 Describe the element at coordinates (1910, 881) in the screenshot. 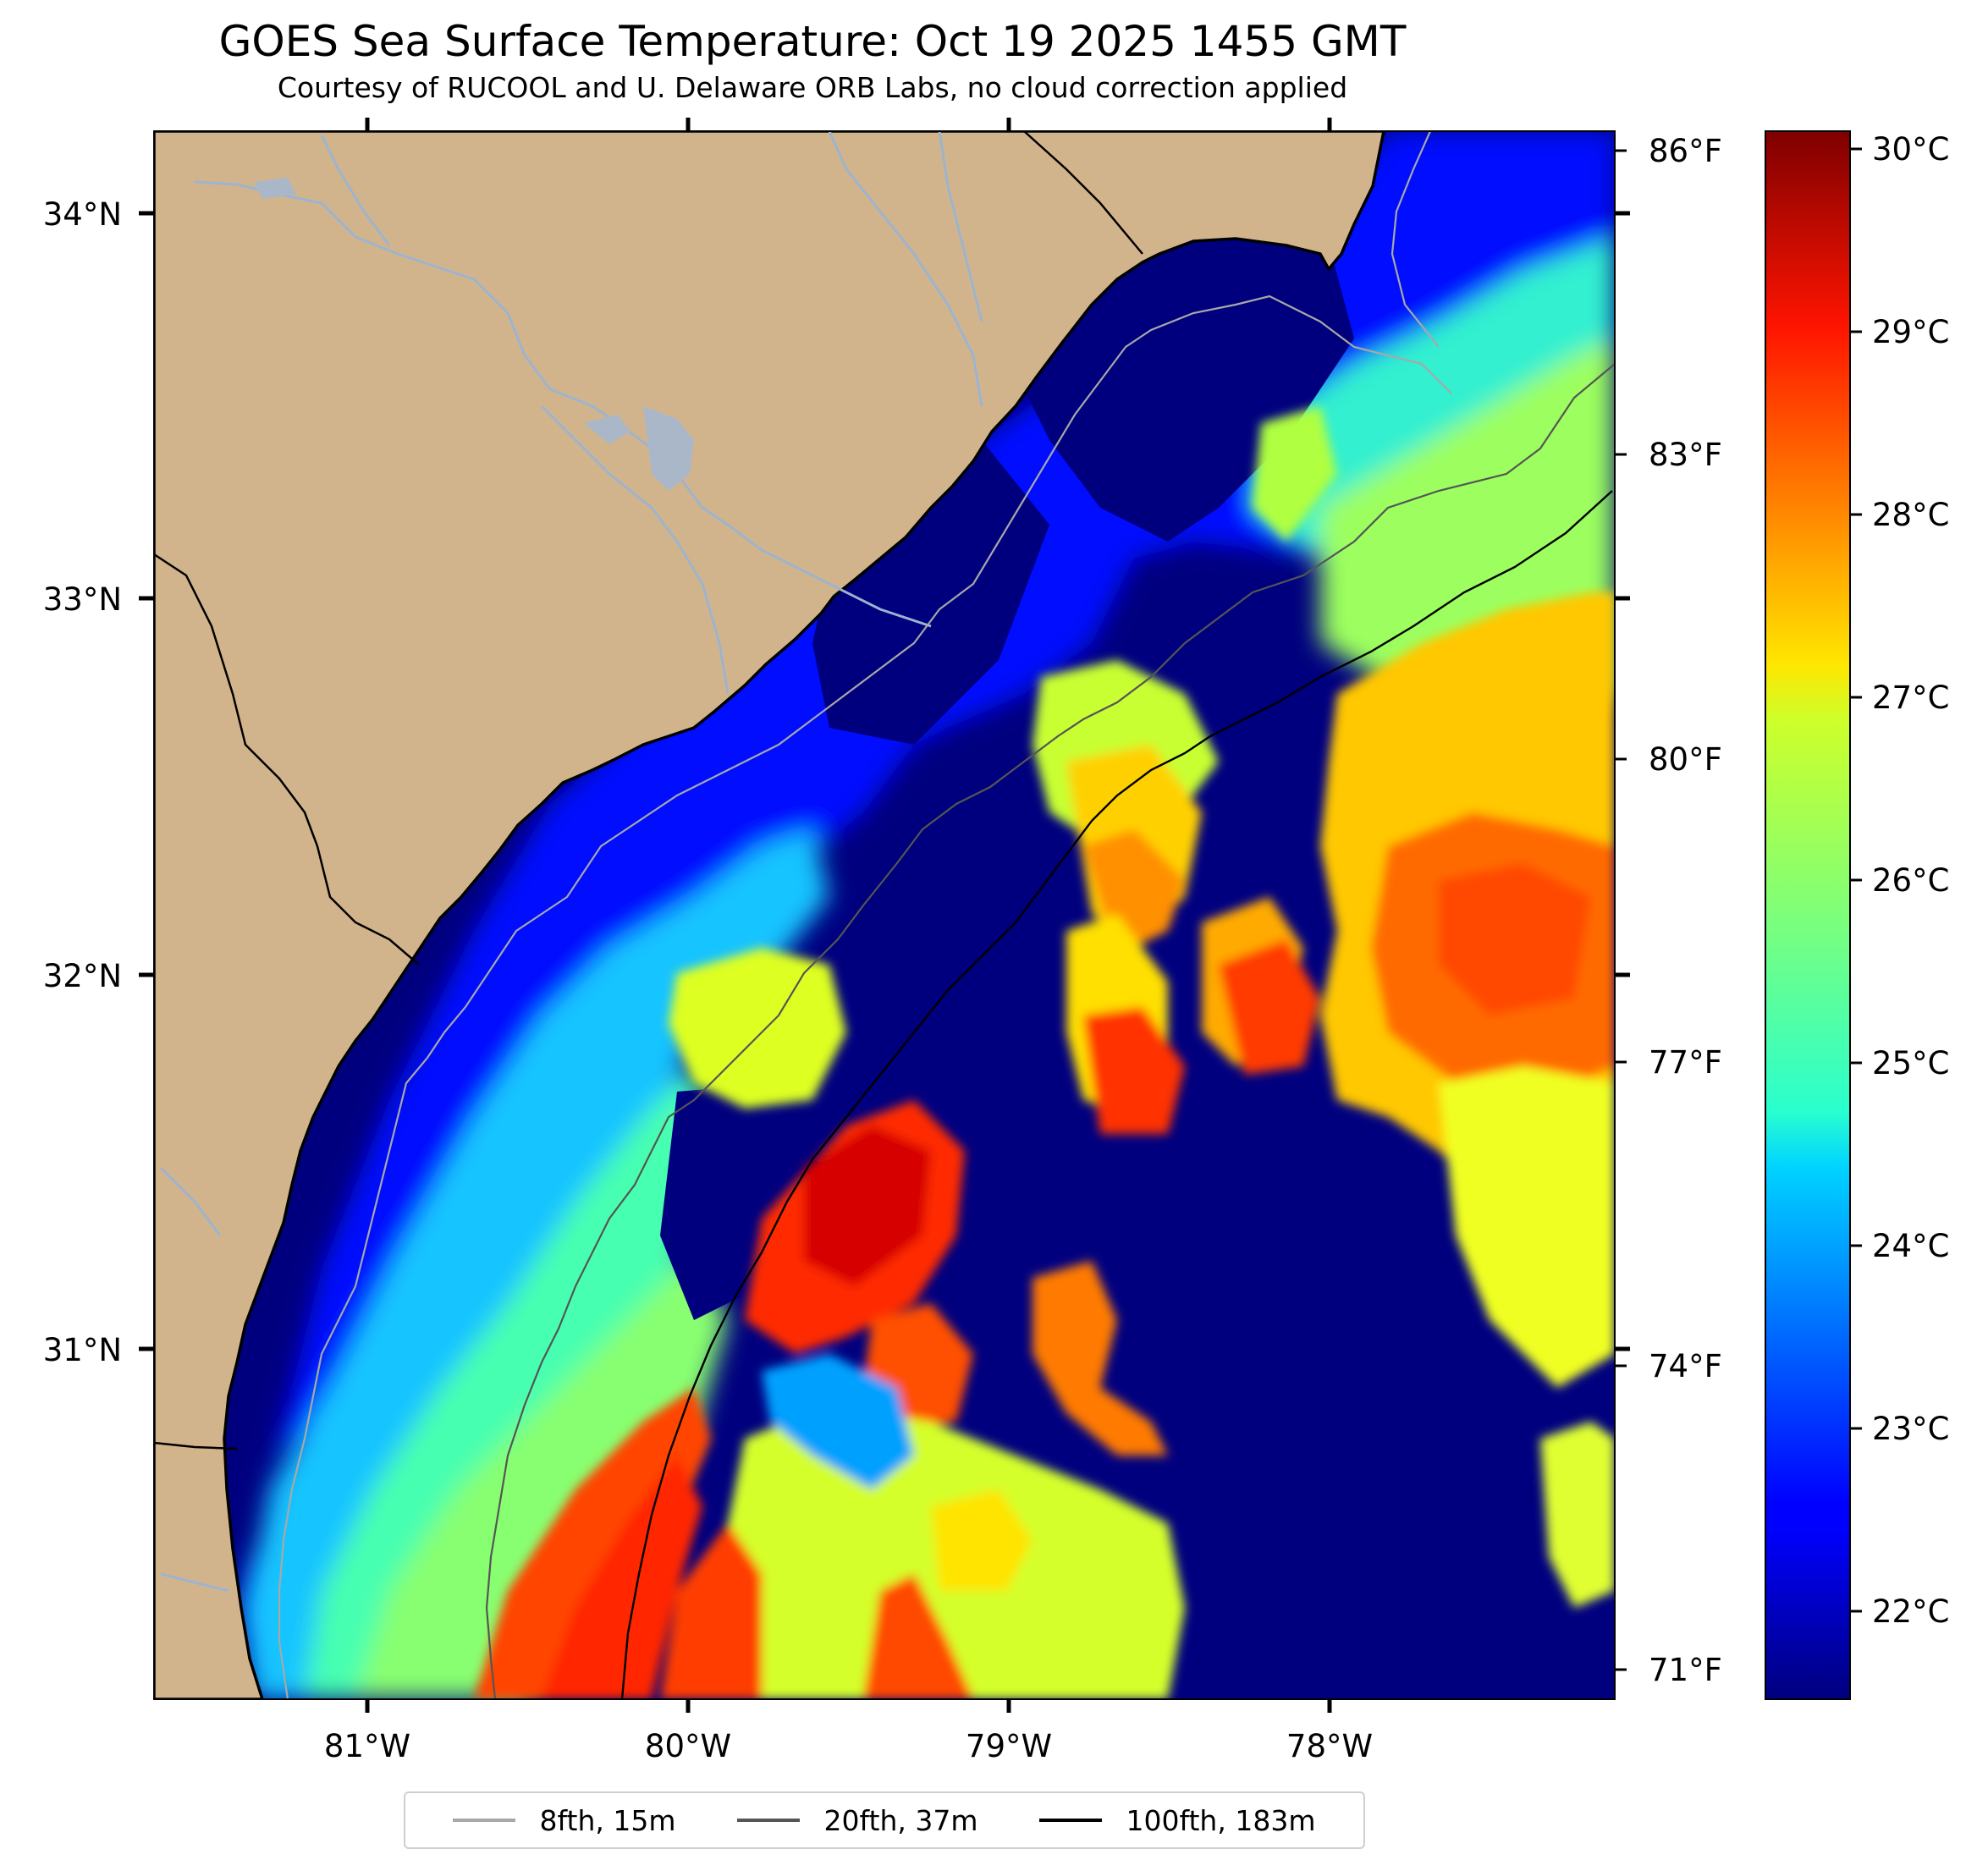

I see `c-label-26: 26°C` at that location.